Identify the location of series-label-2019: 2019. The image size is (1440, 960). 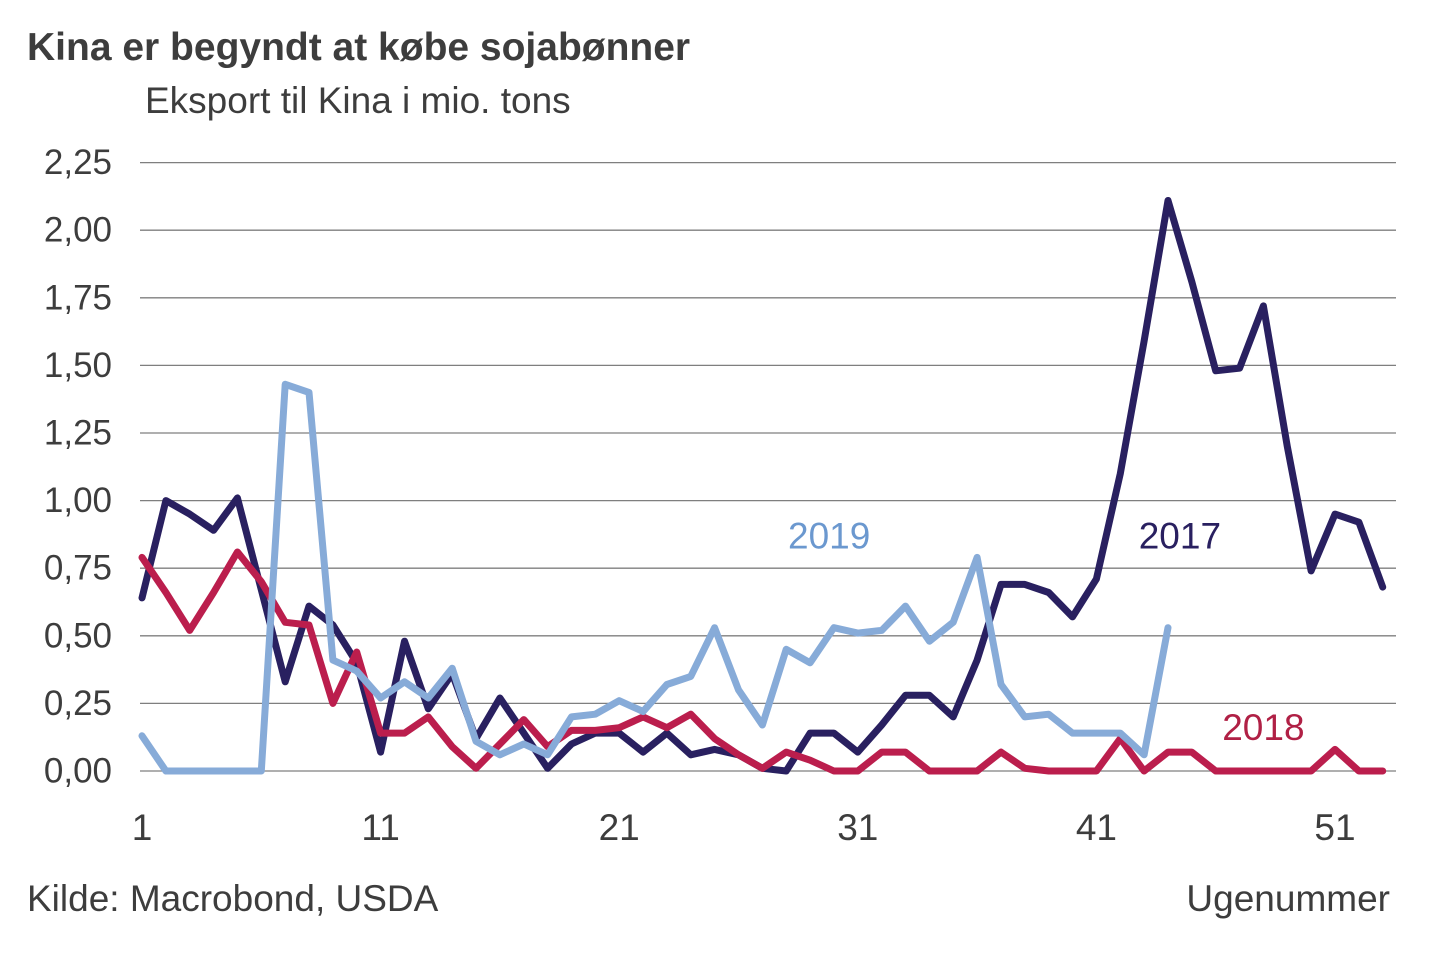
(829, 535).